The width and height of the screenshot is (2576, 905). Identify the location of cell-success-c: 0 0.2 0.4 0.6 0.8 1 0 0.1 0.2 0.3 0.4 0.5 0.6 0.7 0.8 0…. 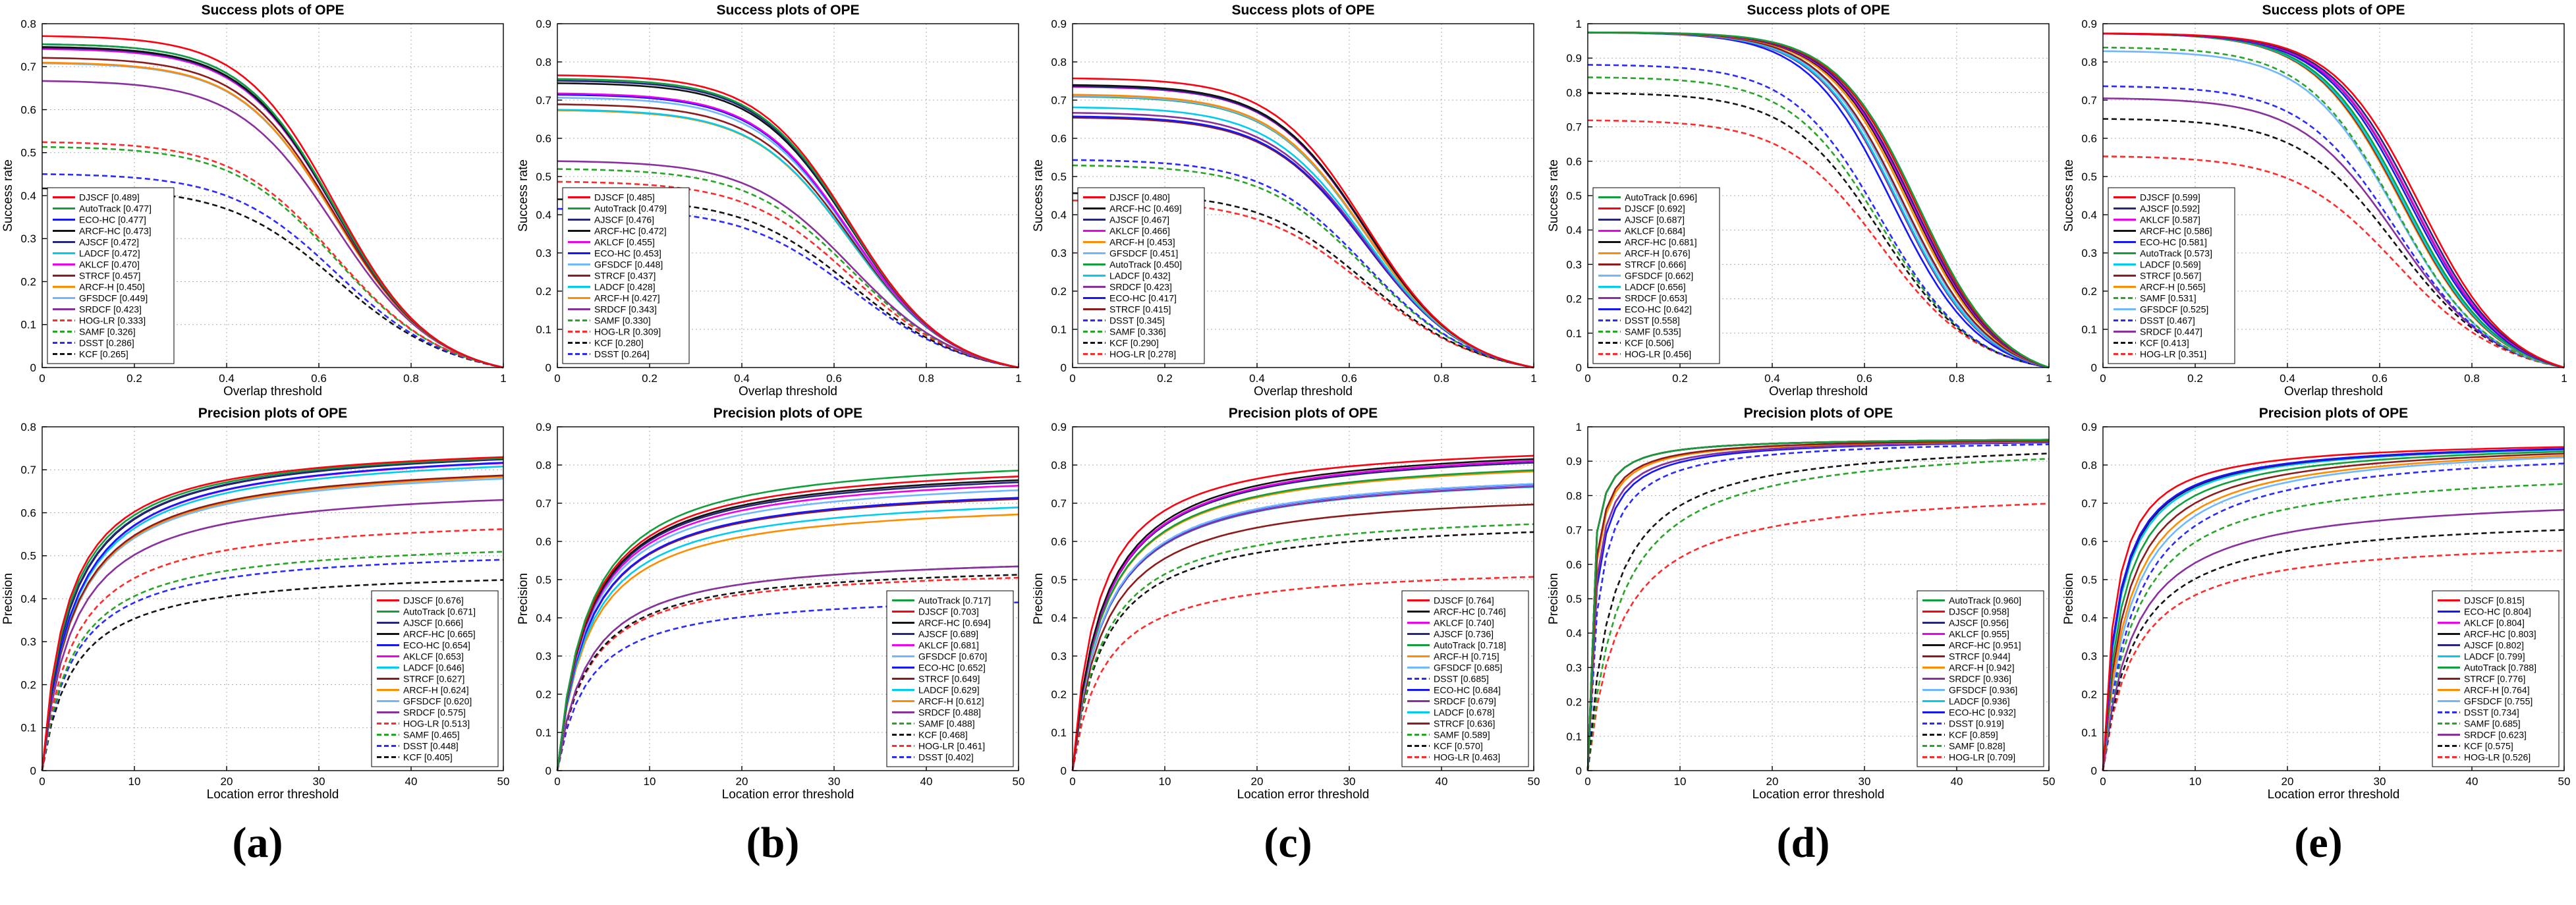
(1288, 201).